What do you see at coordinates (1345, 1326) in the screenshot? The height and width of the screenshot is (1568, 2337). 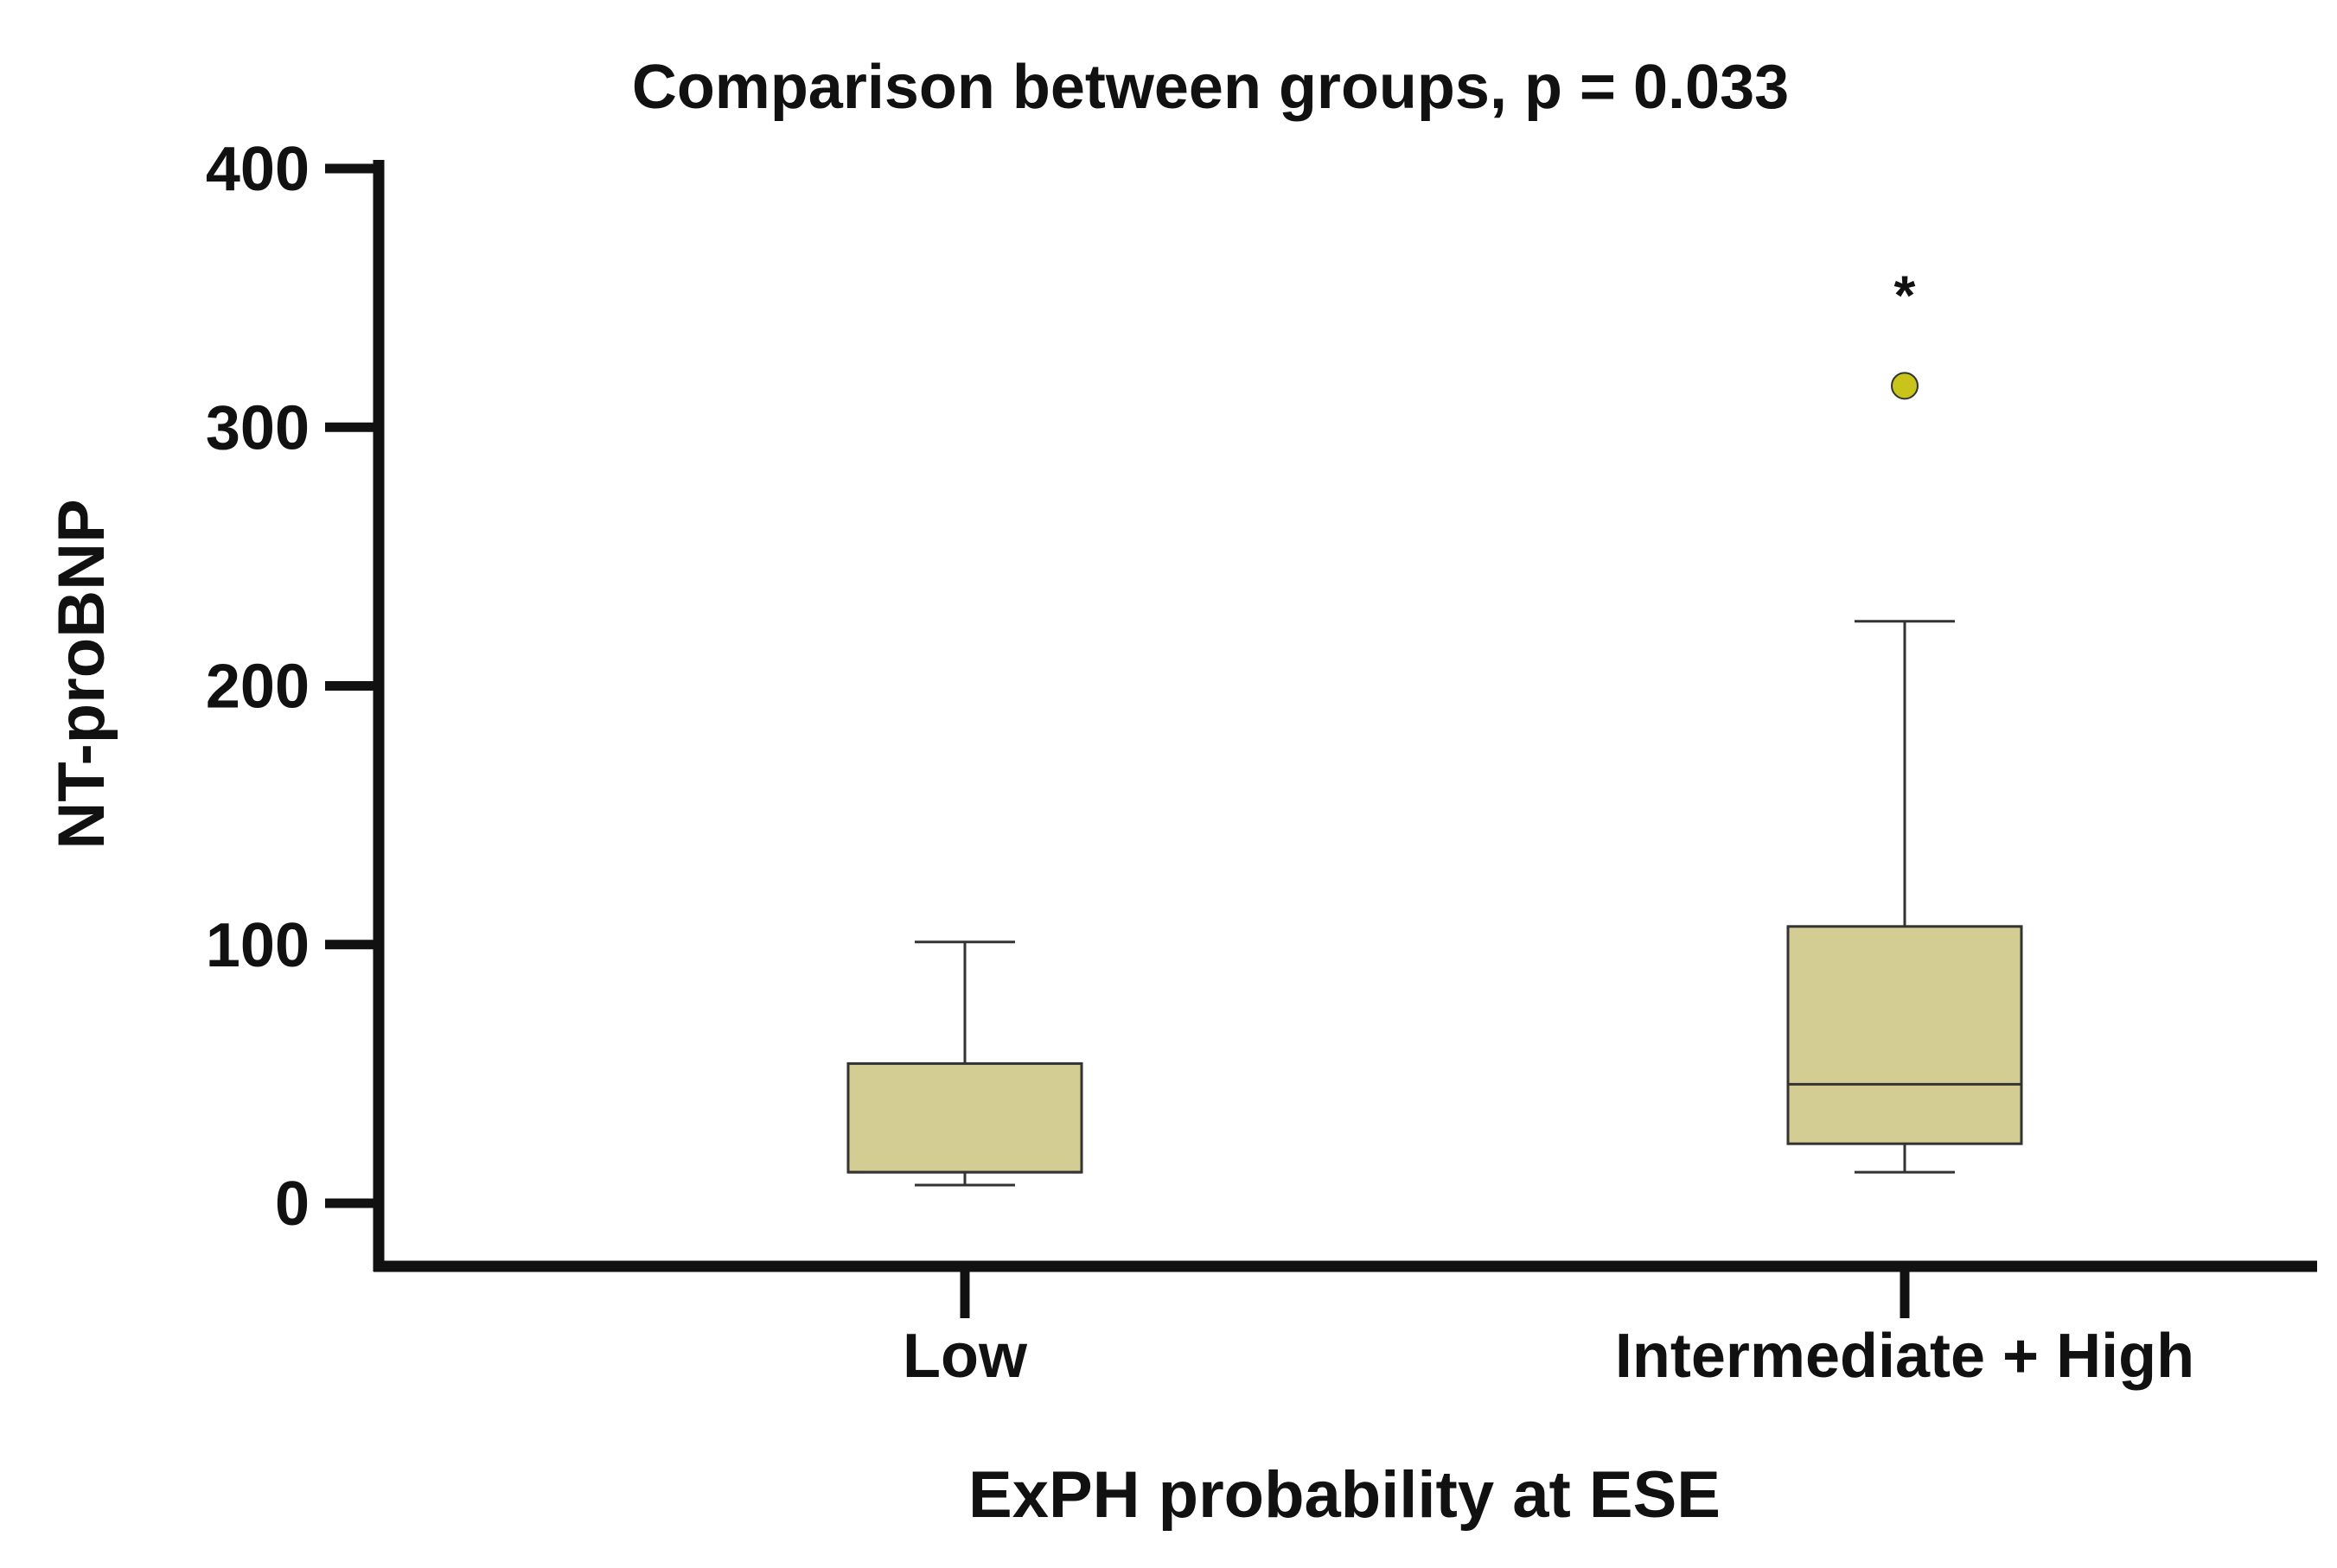 I see `x-axis: Low Intermediate + High` at bounding box center [1345, 1326].